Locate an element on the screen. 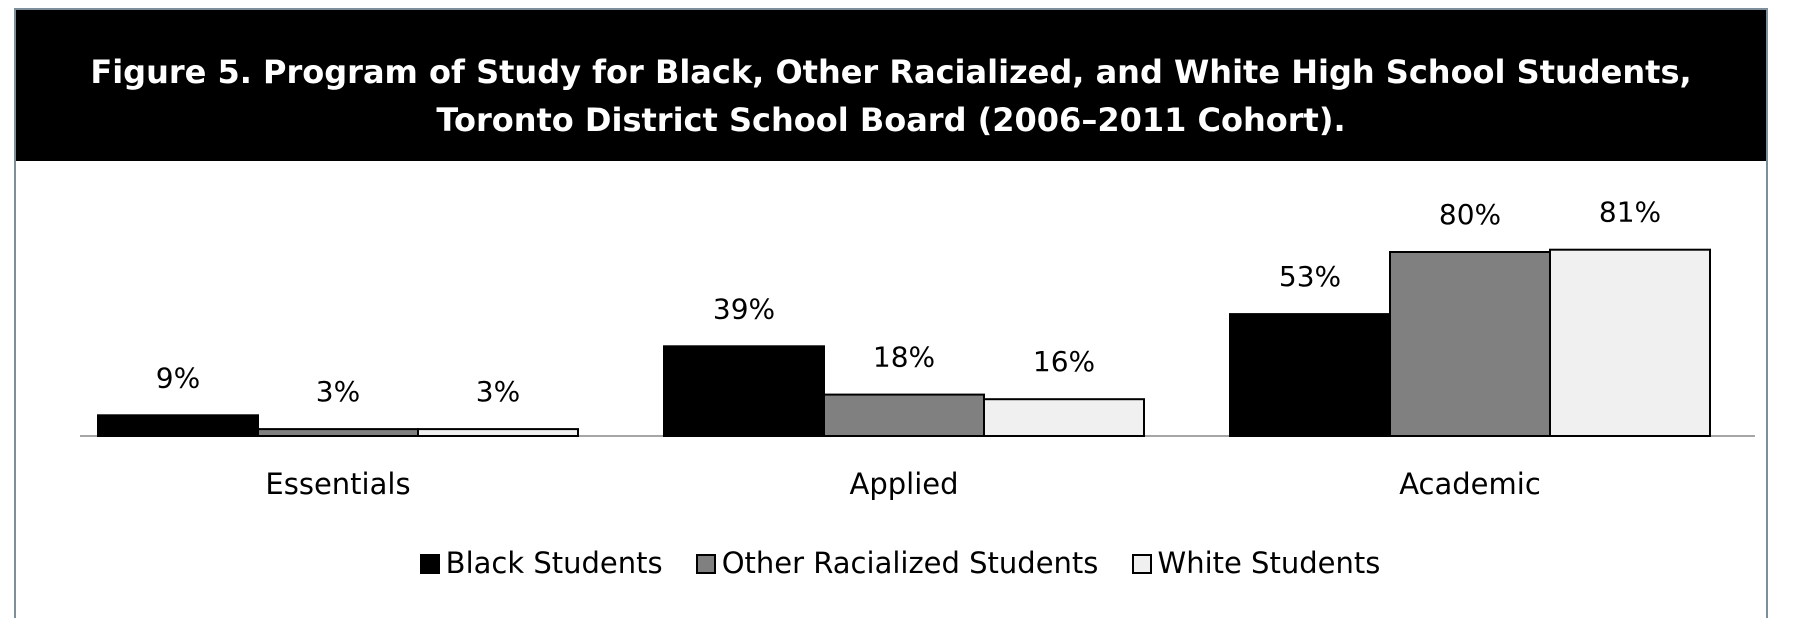 This screenshot has height=618, width=1800. bar-black-applied is located at coordinates (744, 391).